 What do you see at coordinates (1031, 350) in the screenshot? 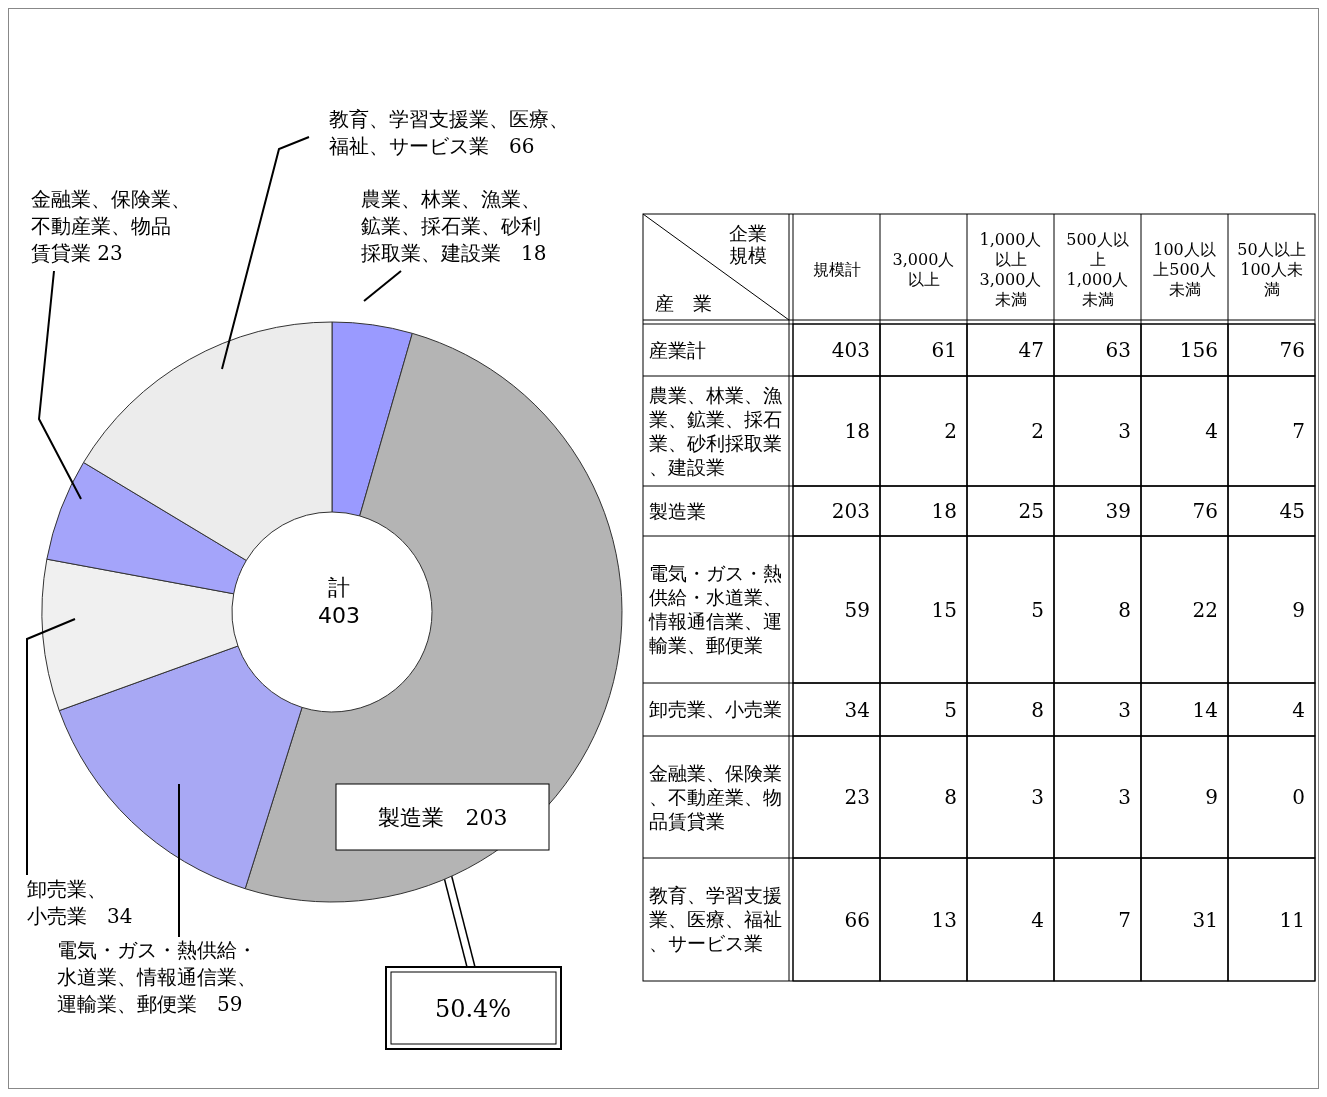
I see `data-label: 47` at bounding box center [1031, 350].